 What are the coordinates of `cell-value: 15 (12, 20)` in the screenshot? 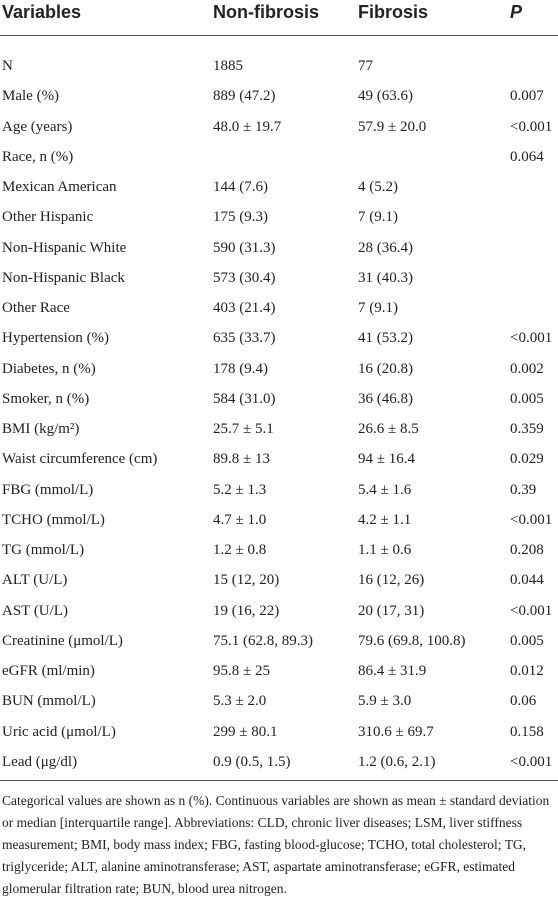 It's located at (246, 580).